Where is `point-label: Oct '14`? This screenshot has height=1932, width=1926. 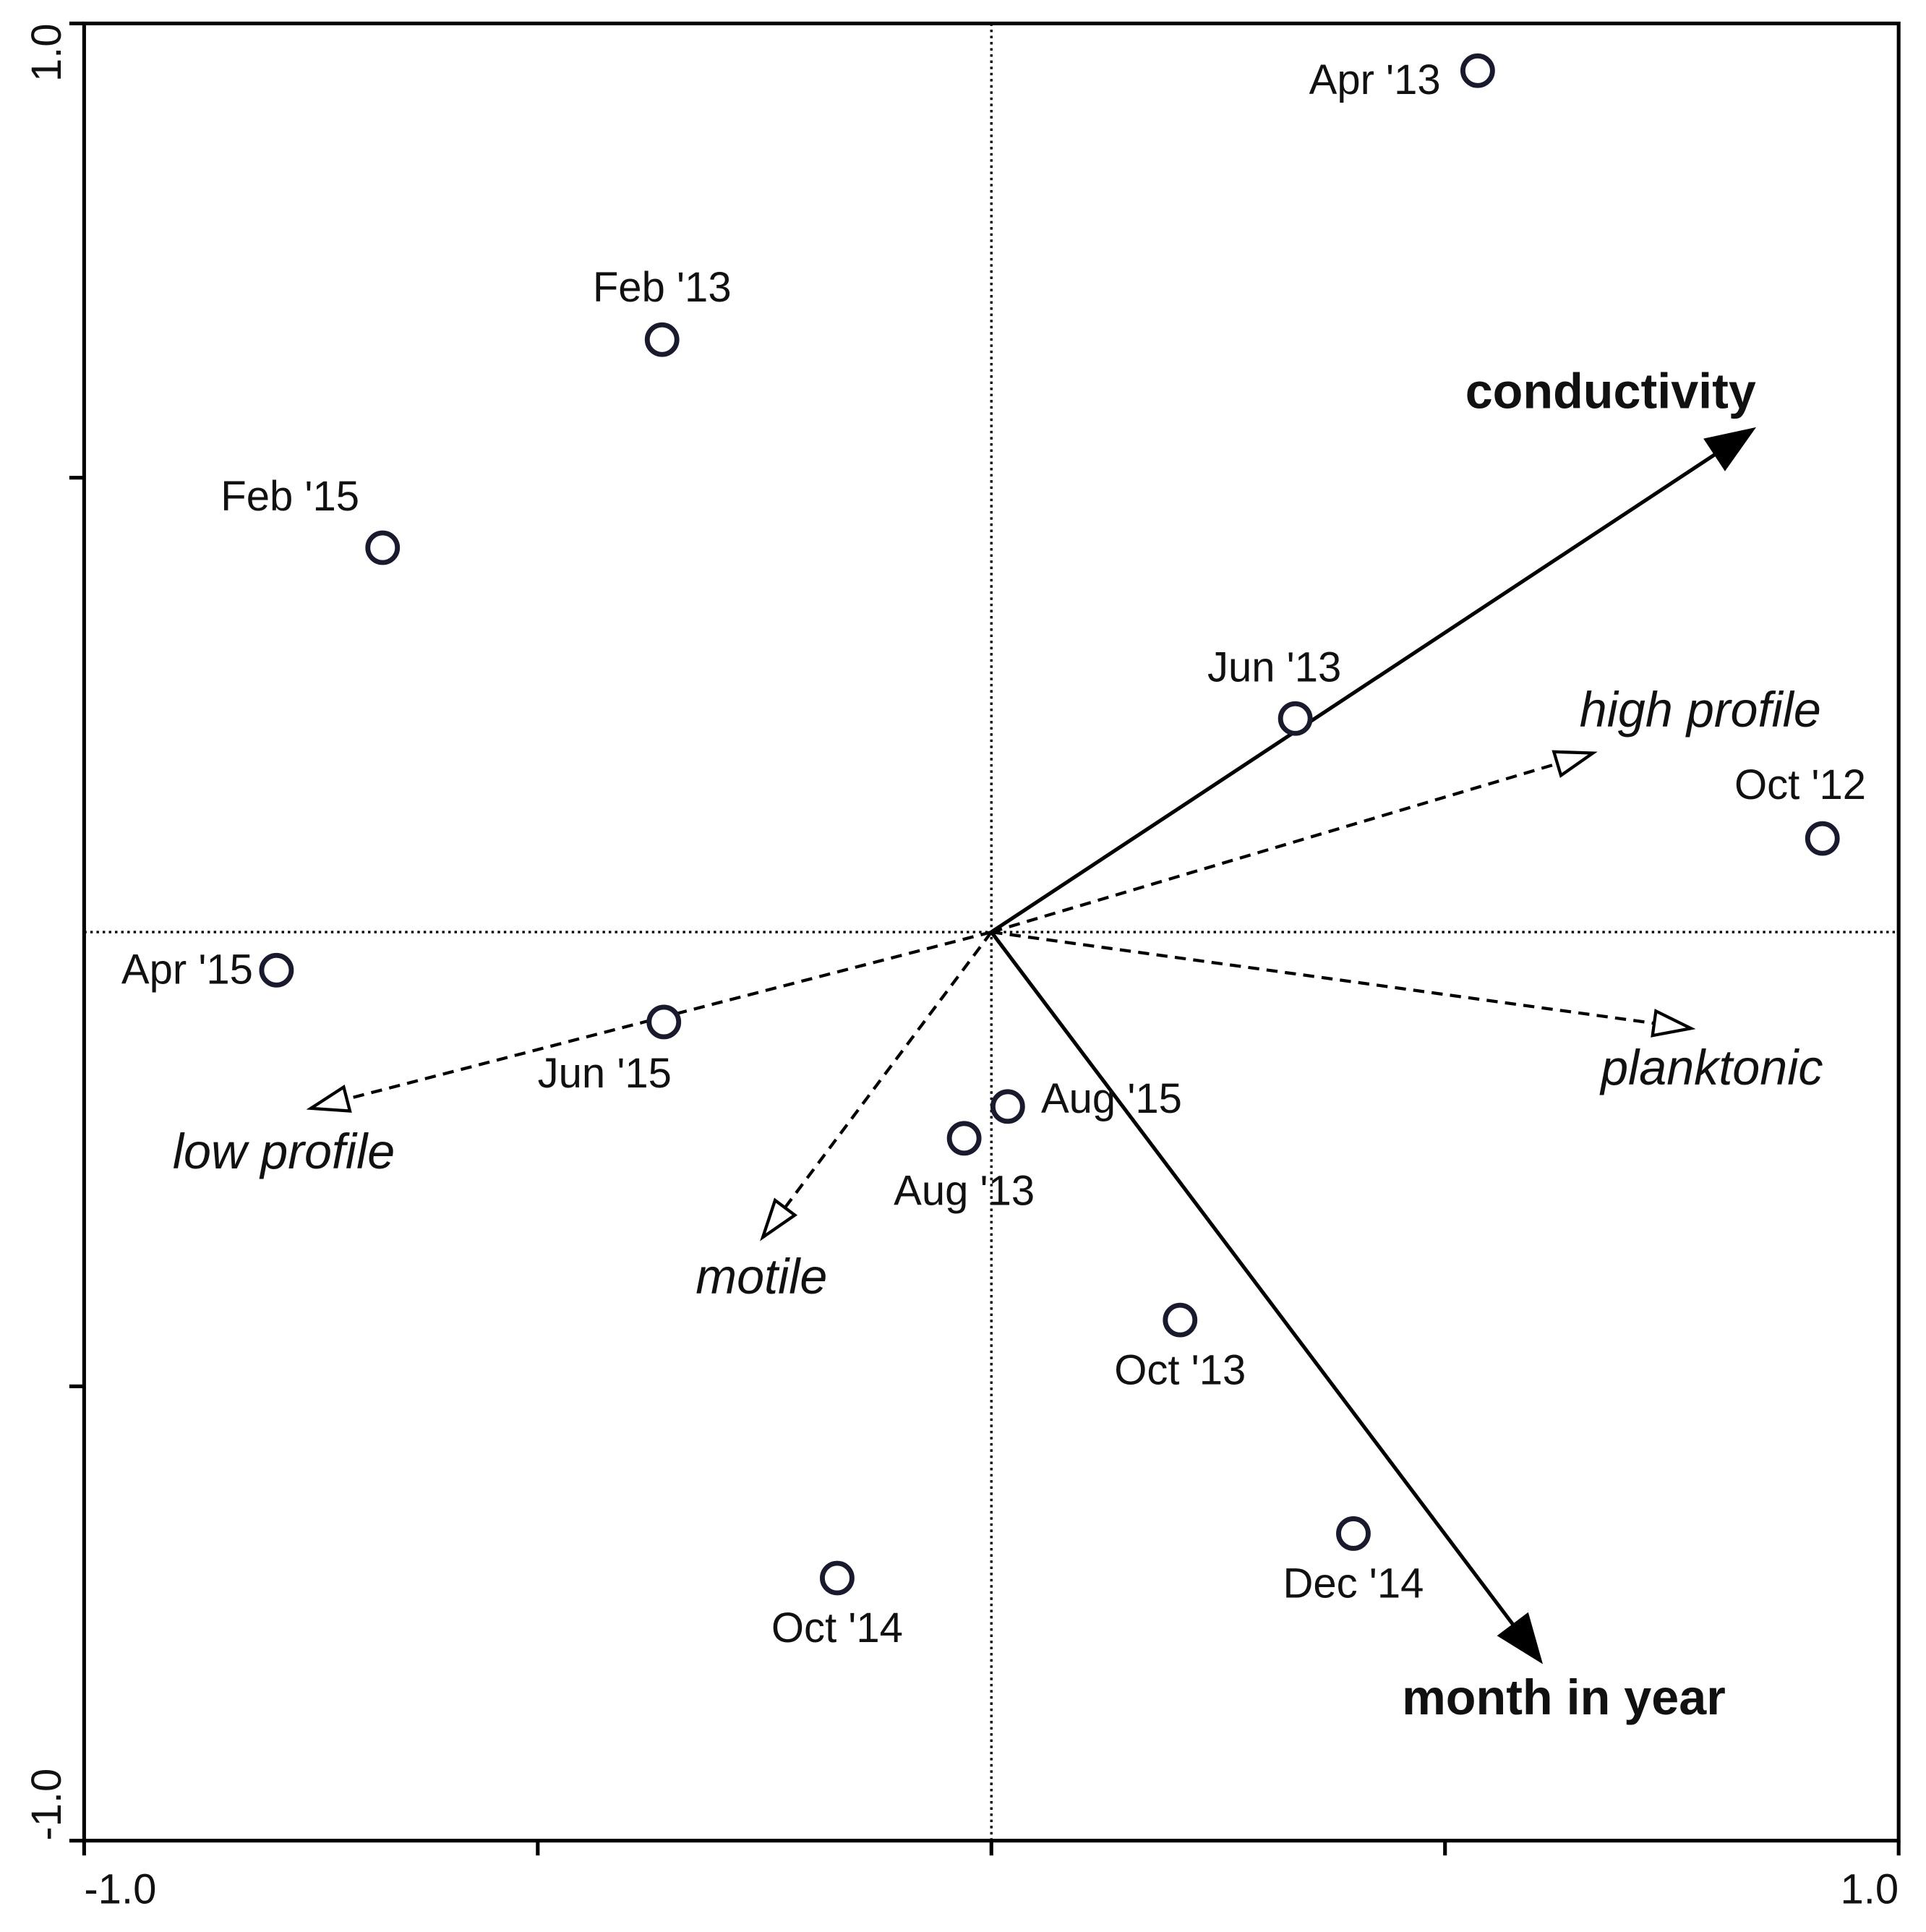 point-label: Oct '14 is located at coordinates (837, 1627).